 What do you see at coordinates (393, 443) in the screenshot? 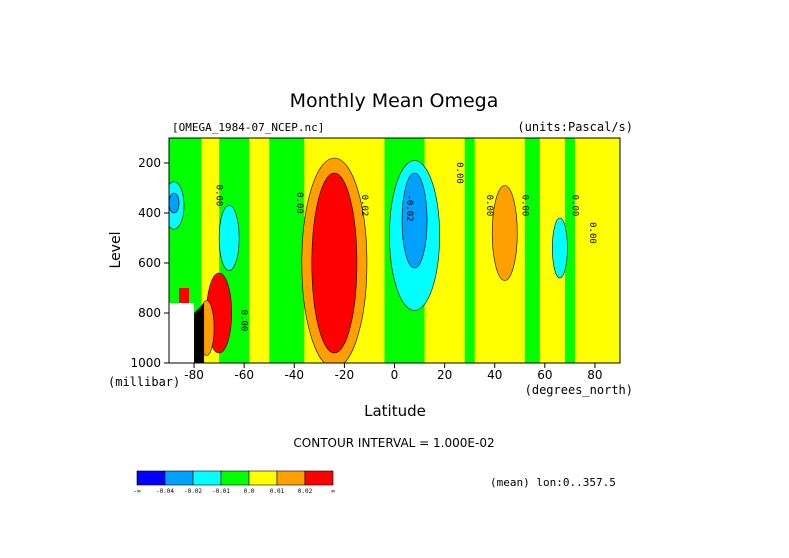
I see `contour-interval-label: CONTOUR INTERVAL = 1.000E-02` at bounding box center [393, 443].